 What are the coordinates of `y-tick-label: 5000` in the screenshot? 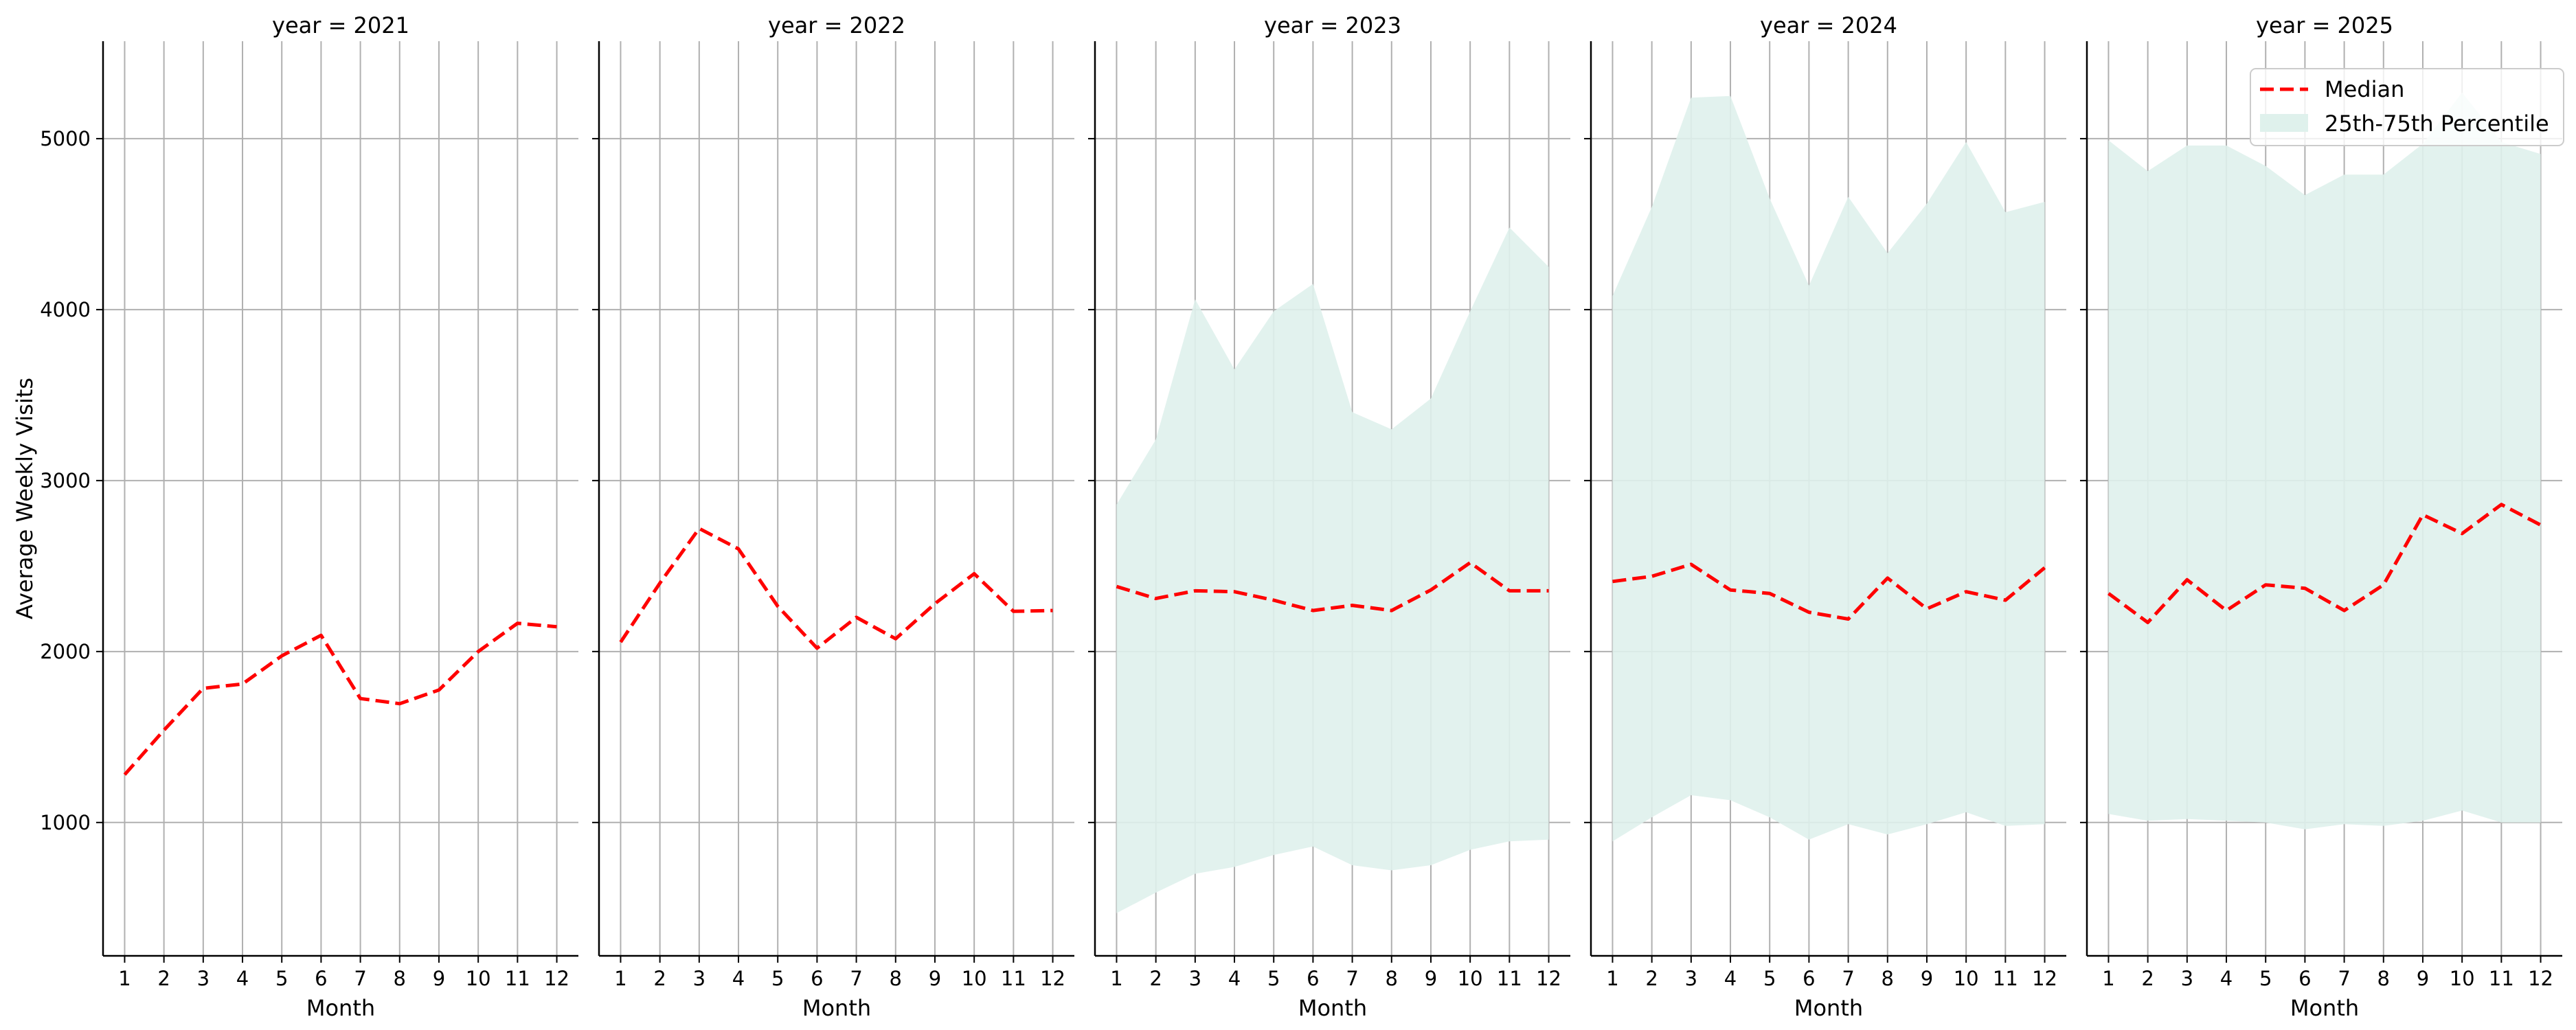 It's located at (65, 138).